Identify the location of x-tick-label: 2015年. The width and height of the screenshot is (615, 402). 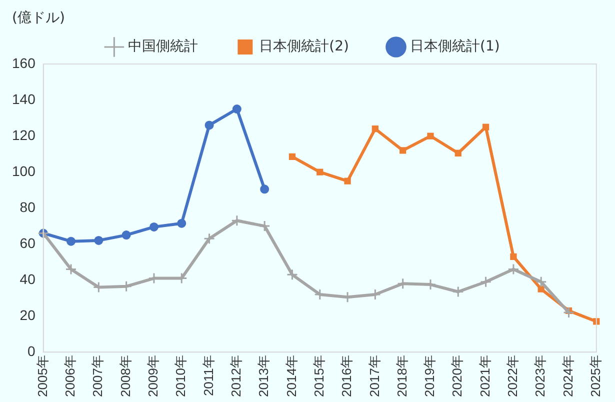
(318, 376).